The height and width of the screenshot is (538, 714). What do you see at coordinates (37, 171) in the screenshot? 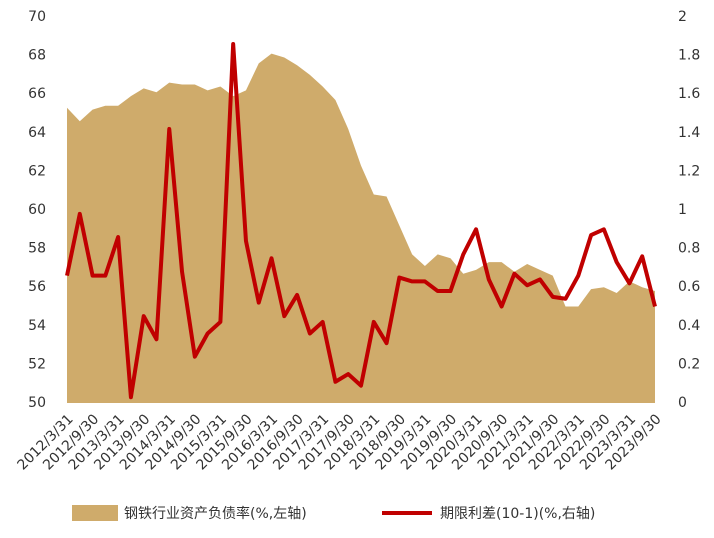
I see `y-tick-label: 62` at bounding box center [37, 171].